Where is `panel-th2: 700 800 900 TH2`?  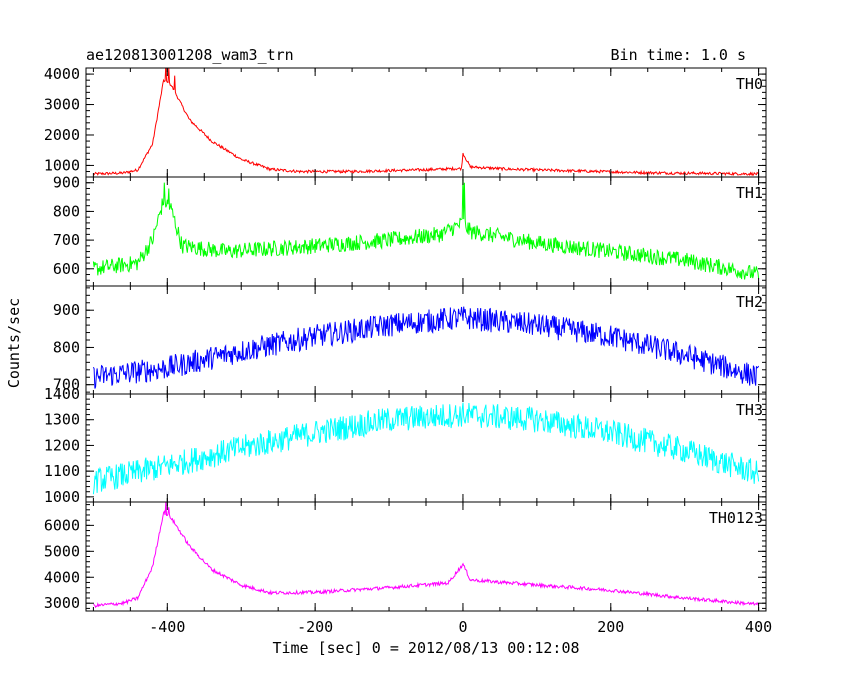
panel-th2: 700 800 900 TH2 is located at coordinates (410, 340).